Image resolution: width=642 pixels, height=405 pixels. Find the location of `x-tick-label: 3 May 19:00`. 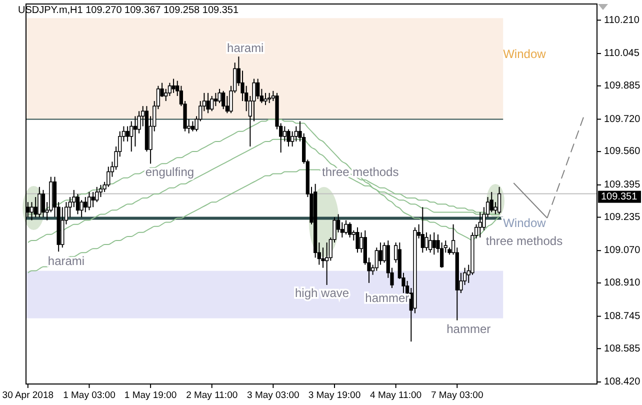

x-tick-label: 3 May 19:00 is located at coordinates (334, 395).